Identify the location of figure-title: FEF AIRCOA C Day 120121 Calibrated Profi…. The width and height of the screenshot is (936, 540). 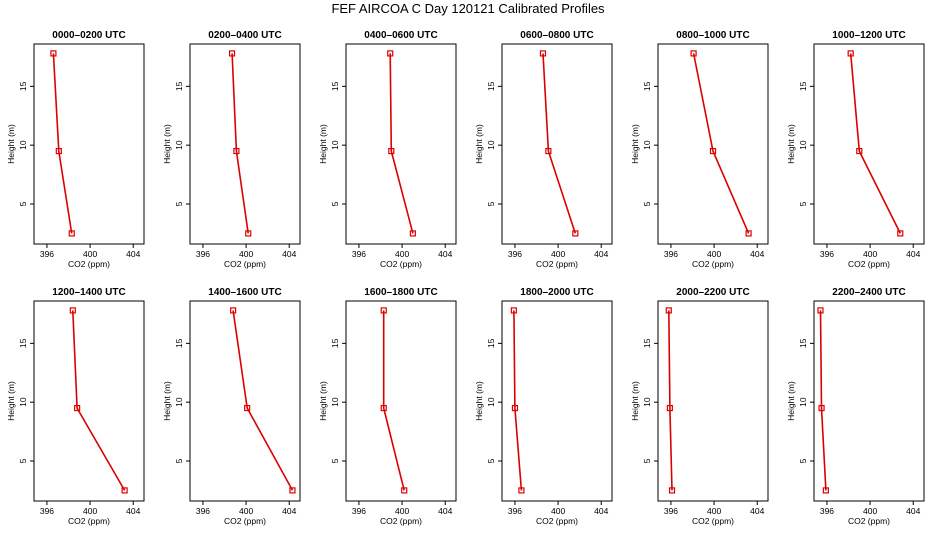
(468, 8).